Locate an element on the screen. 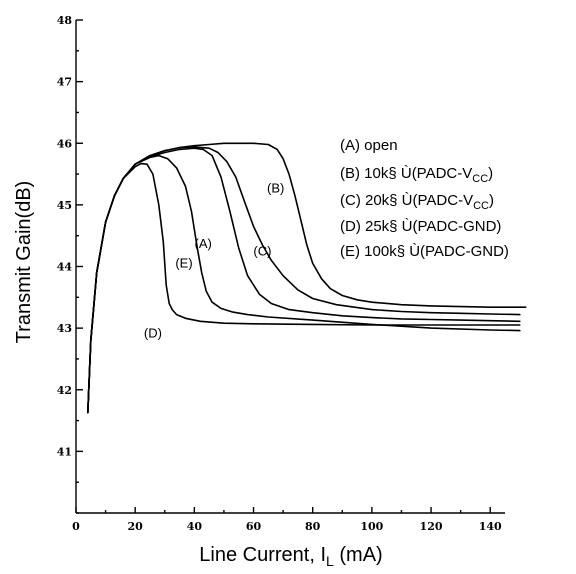 This screenshot has height=574, width=576. x-tick-label: 20 is located at coordinates (136, 526).